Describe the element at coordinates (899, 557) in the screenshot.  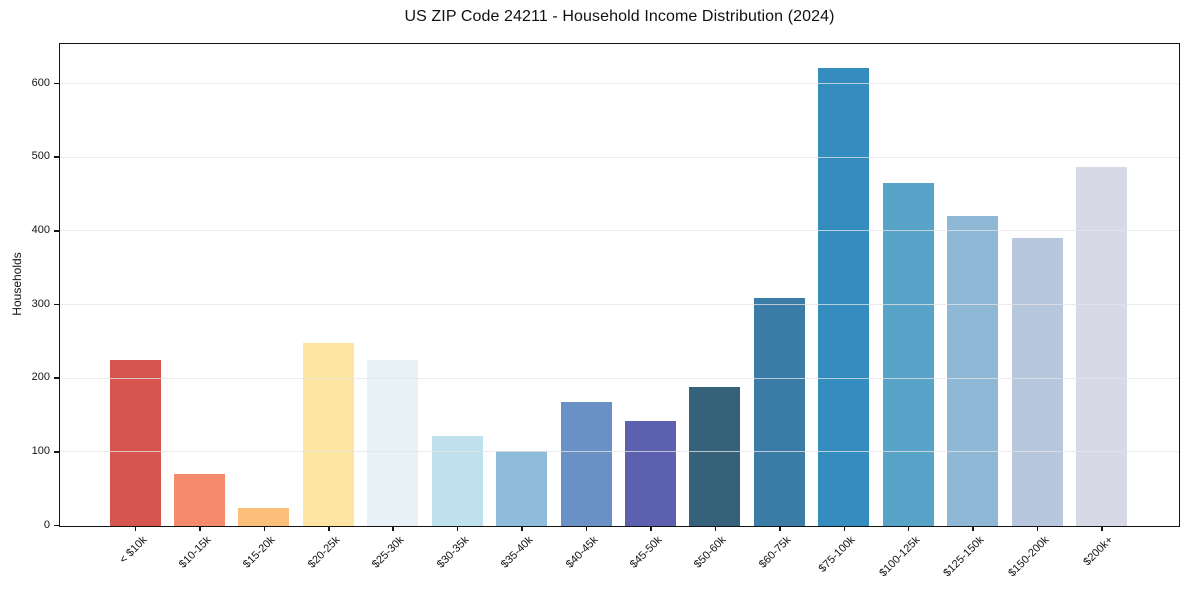
I see `x-tick-label: $100-125k` at that location.